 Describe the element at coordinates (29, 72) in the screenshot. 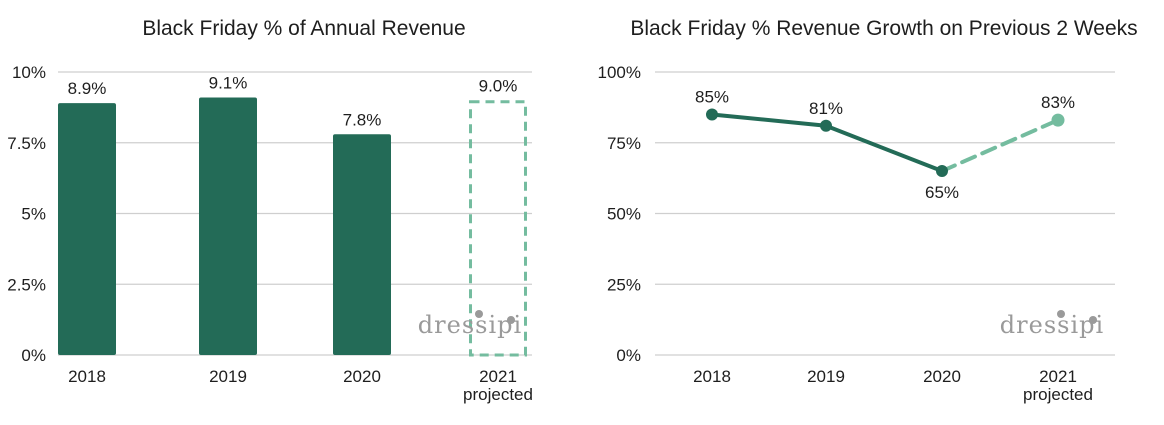

I see `y-tick-label: 10%` at that location.